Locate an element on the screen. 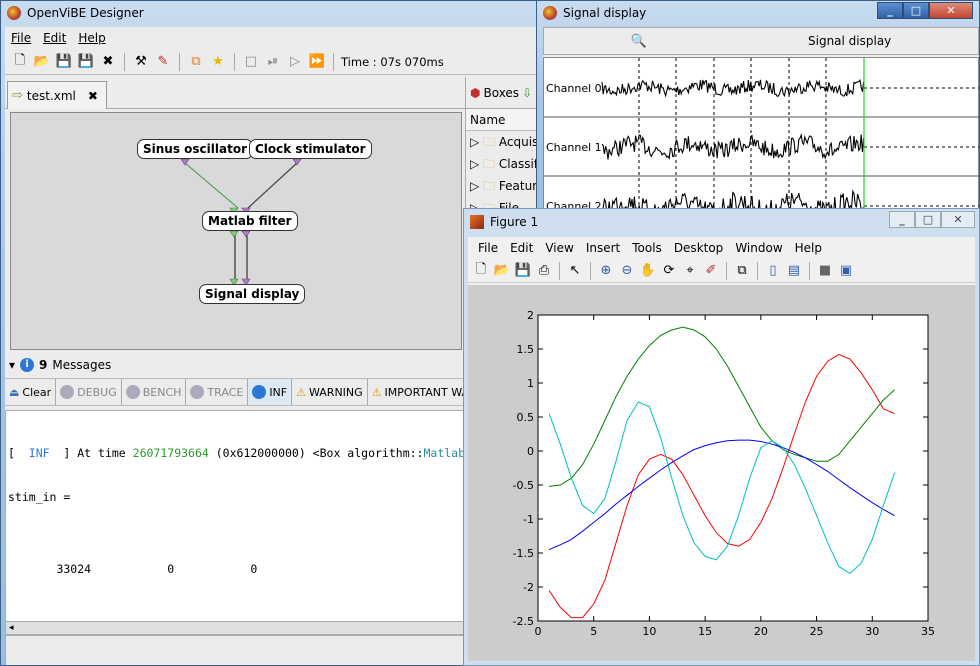  figure-window-controls: _ □ ✕ is located at coordinates (932, 219).